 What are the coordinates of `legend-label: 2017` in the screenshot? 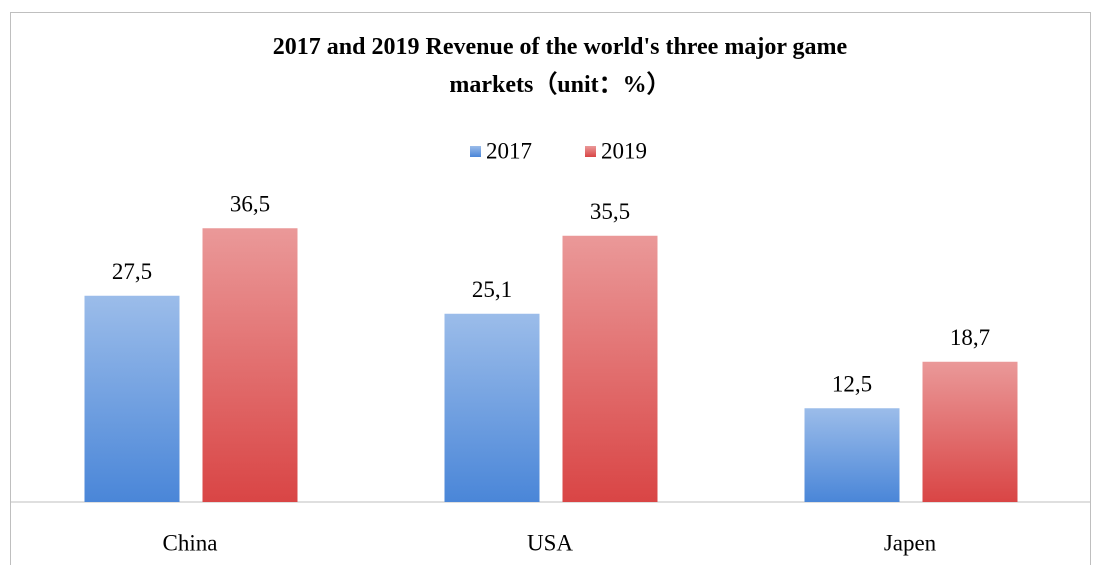 It's located at (509, 150).